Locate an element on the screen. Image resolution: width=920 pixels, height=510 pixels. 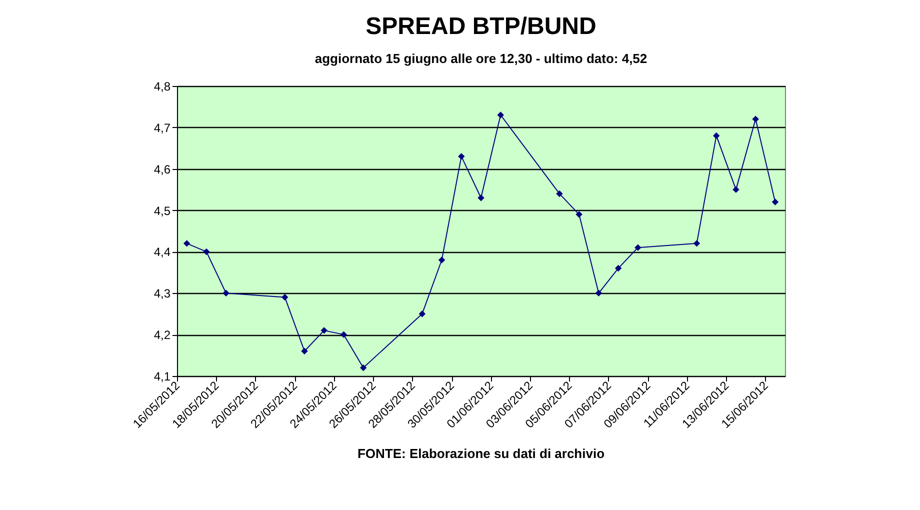
y-tick-label: 4,7 is located at coordinates (162, 127).